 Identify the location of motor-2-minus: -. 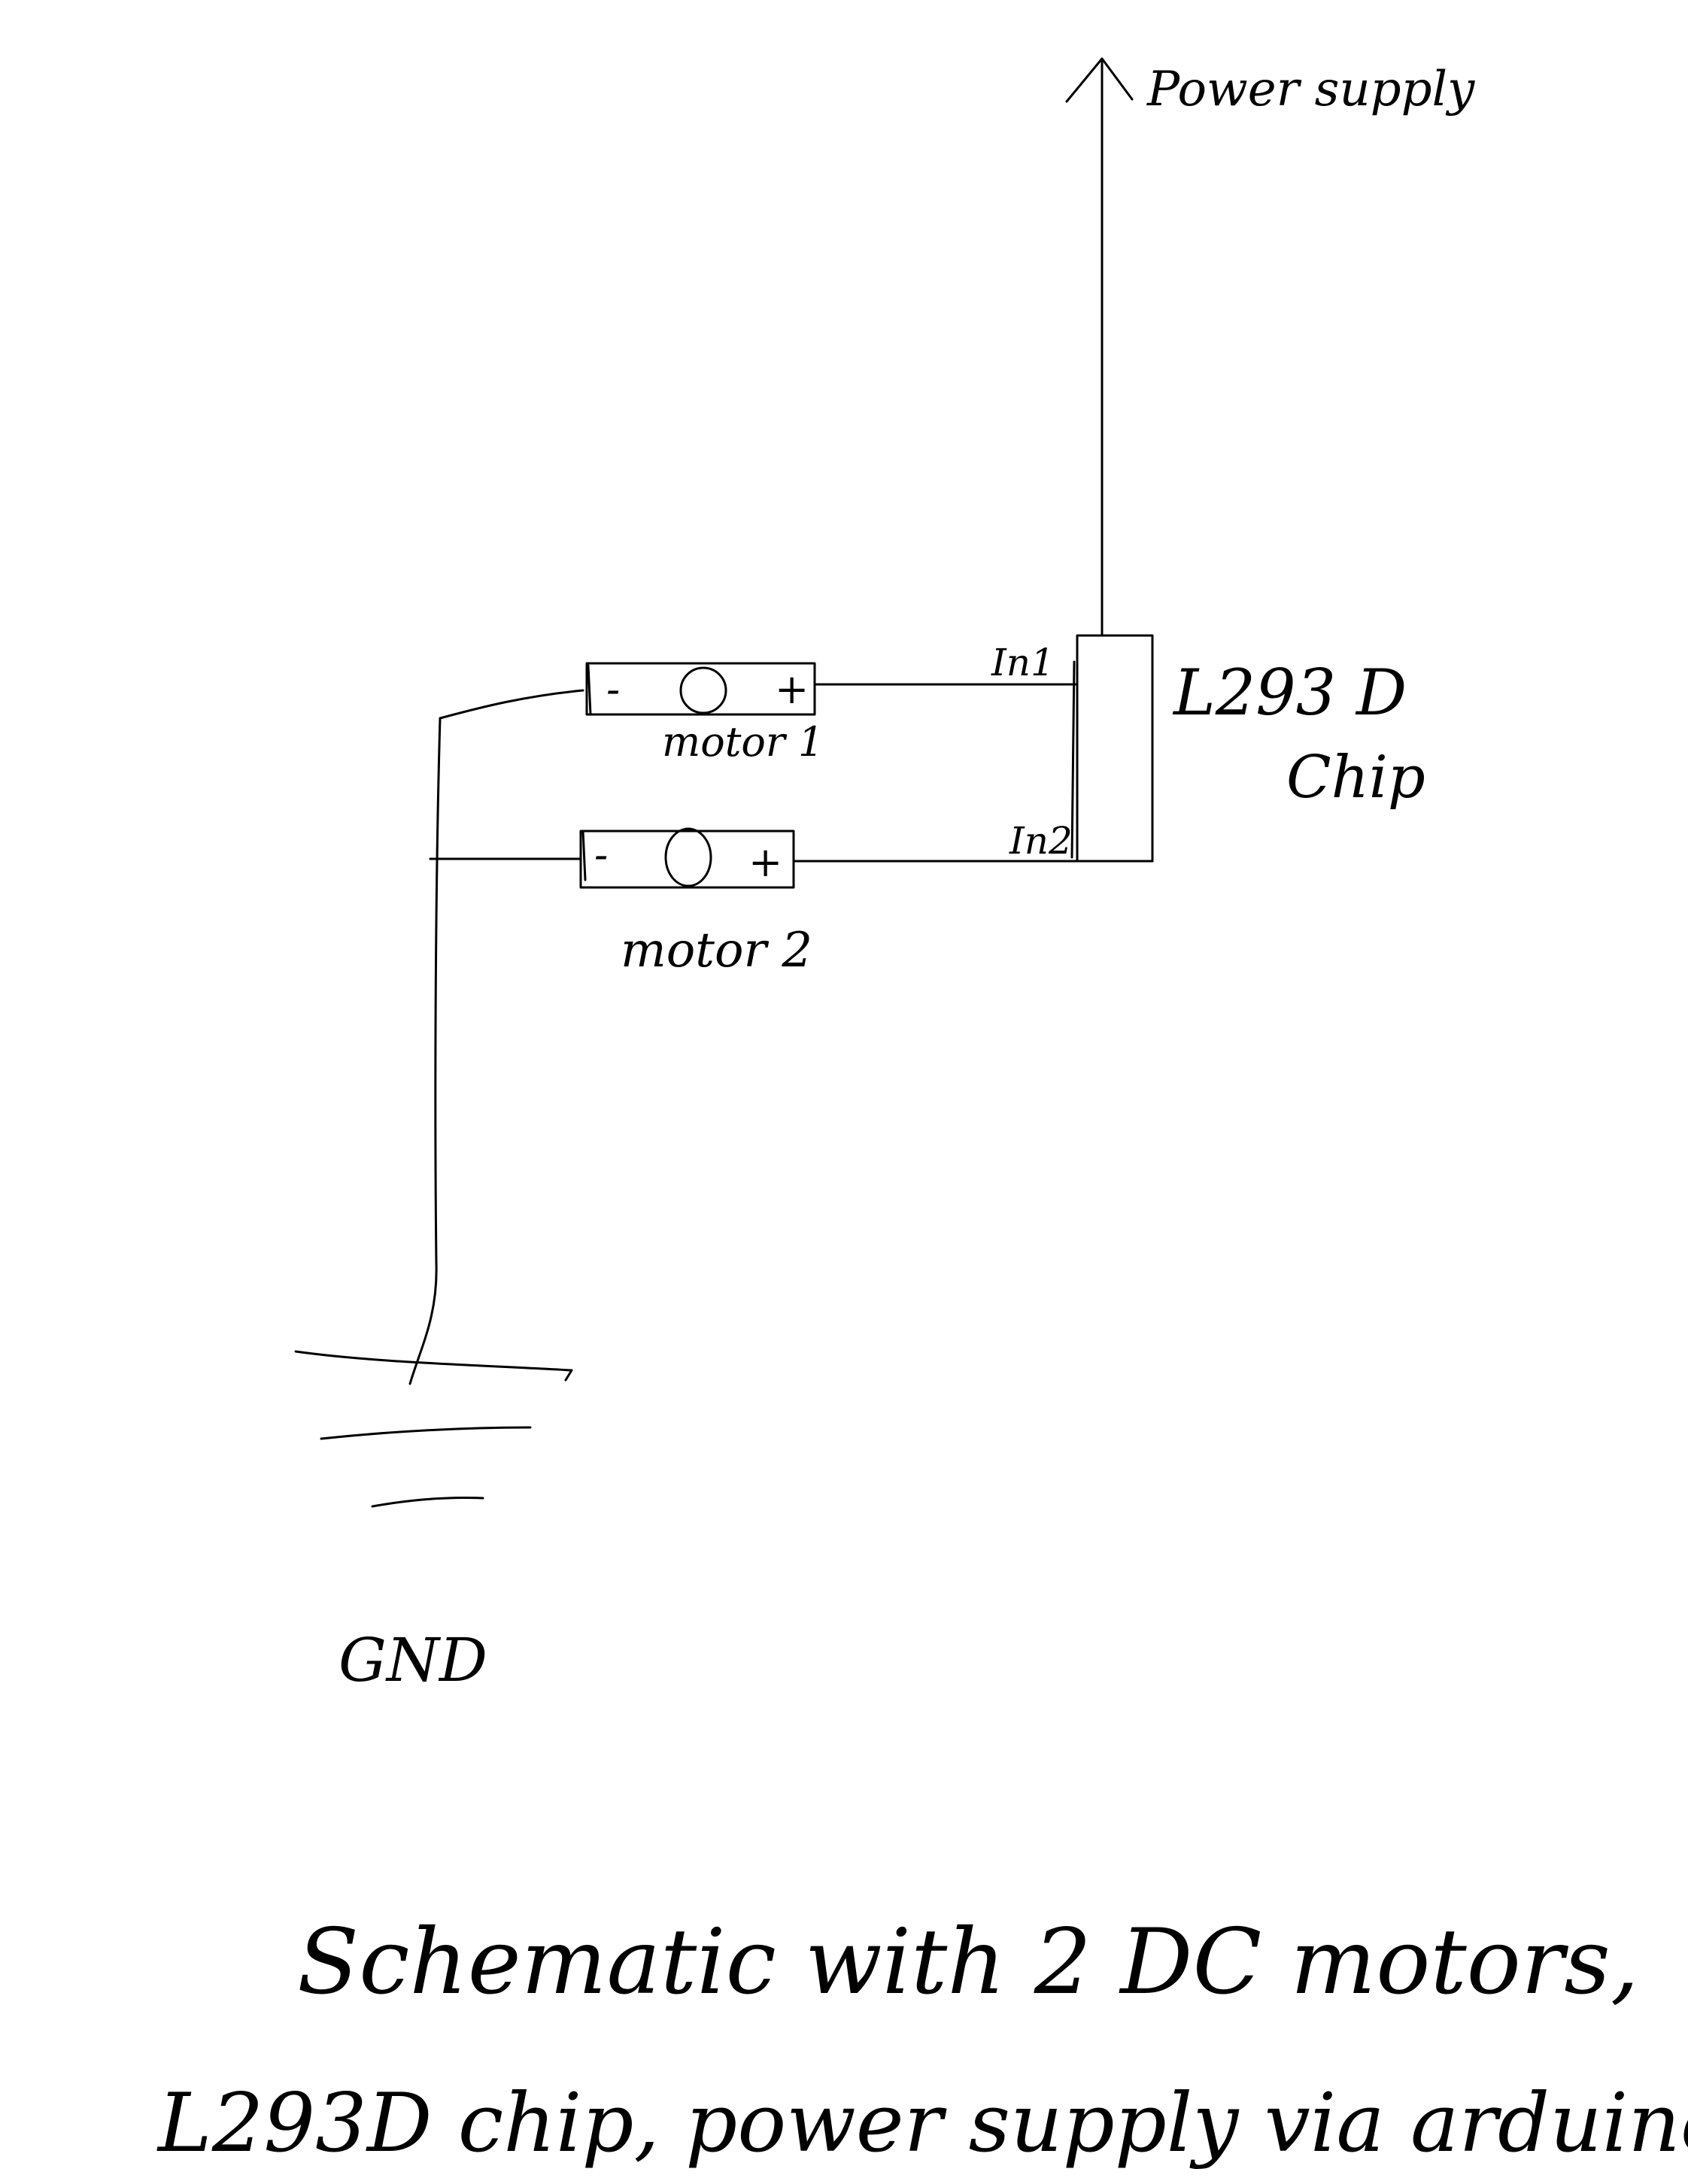
(601, 854).